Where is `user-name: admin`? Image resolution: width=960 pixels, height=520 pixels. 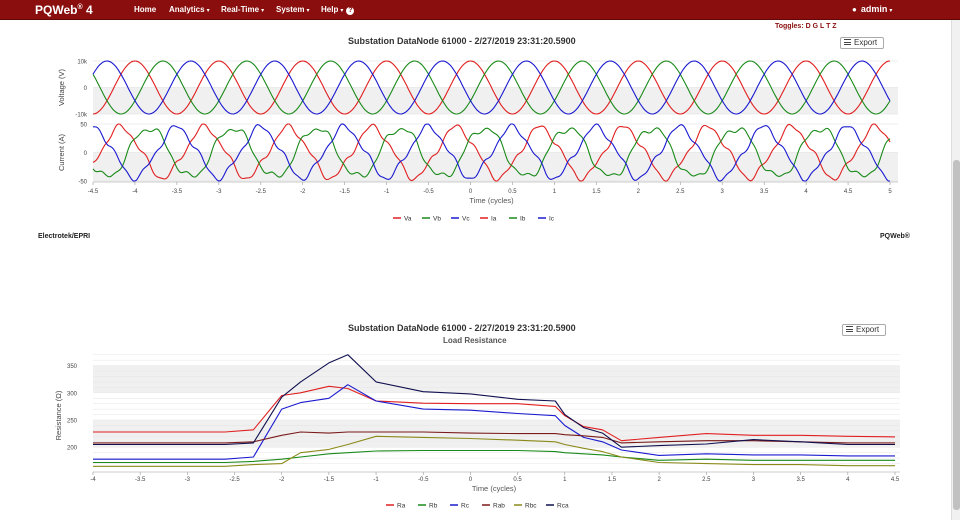 user-name: admin is located at coordinates (874, 9).